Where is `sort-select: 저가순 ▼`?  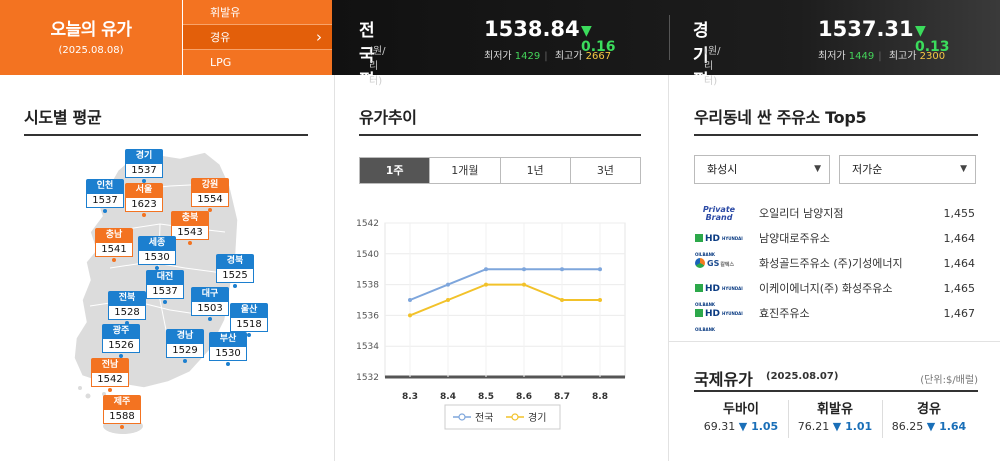 sort-select: 저가순 ▼ is located at coordinates (907, 169).